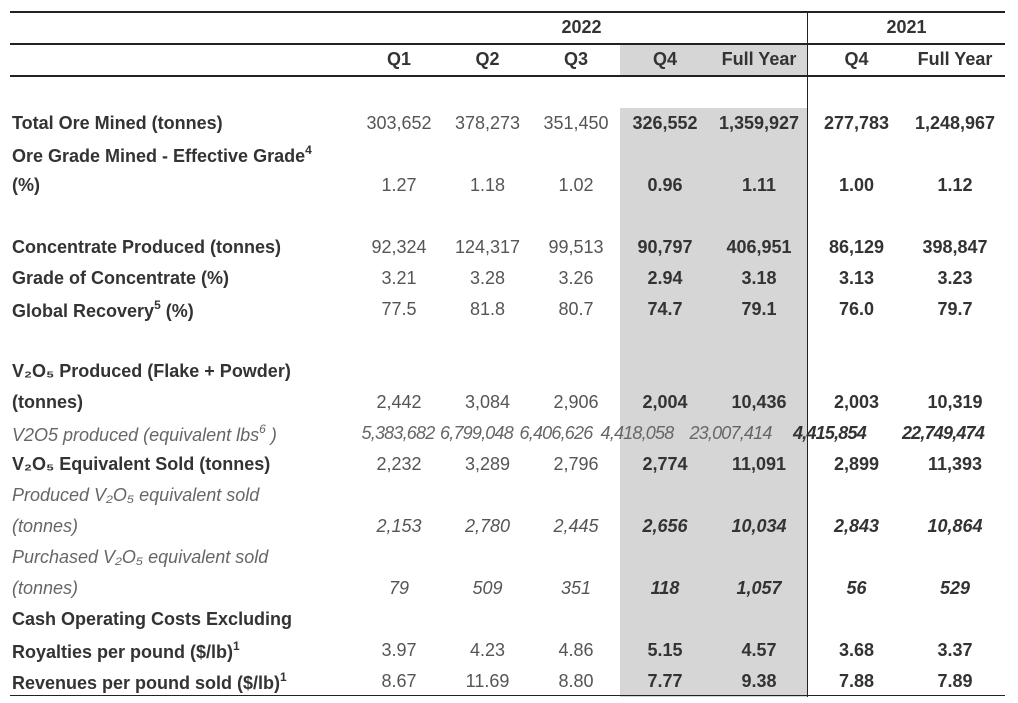  I want to click on row-label: Cash Operating Costs Excluding, so click(152, 619).